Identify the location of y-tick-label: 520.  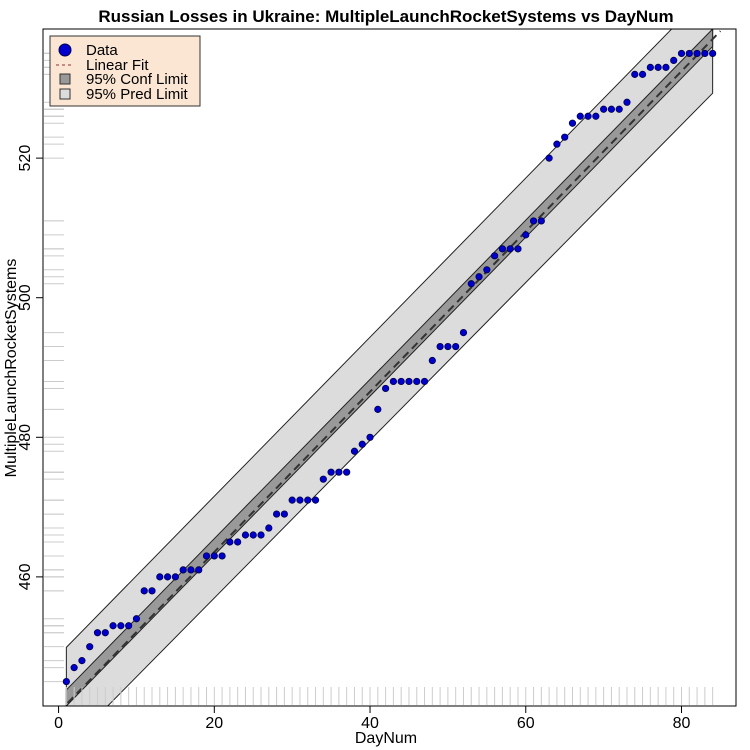
(25, 158).